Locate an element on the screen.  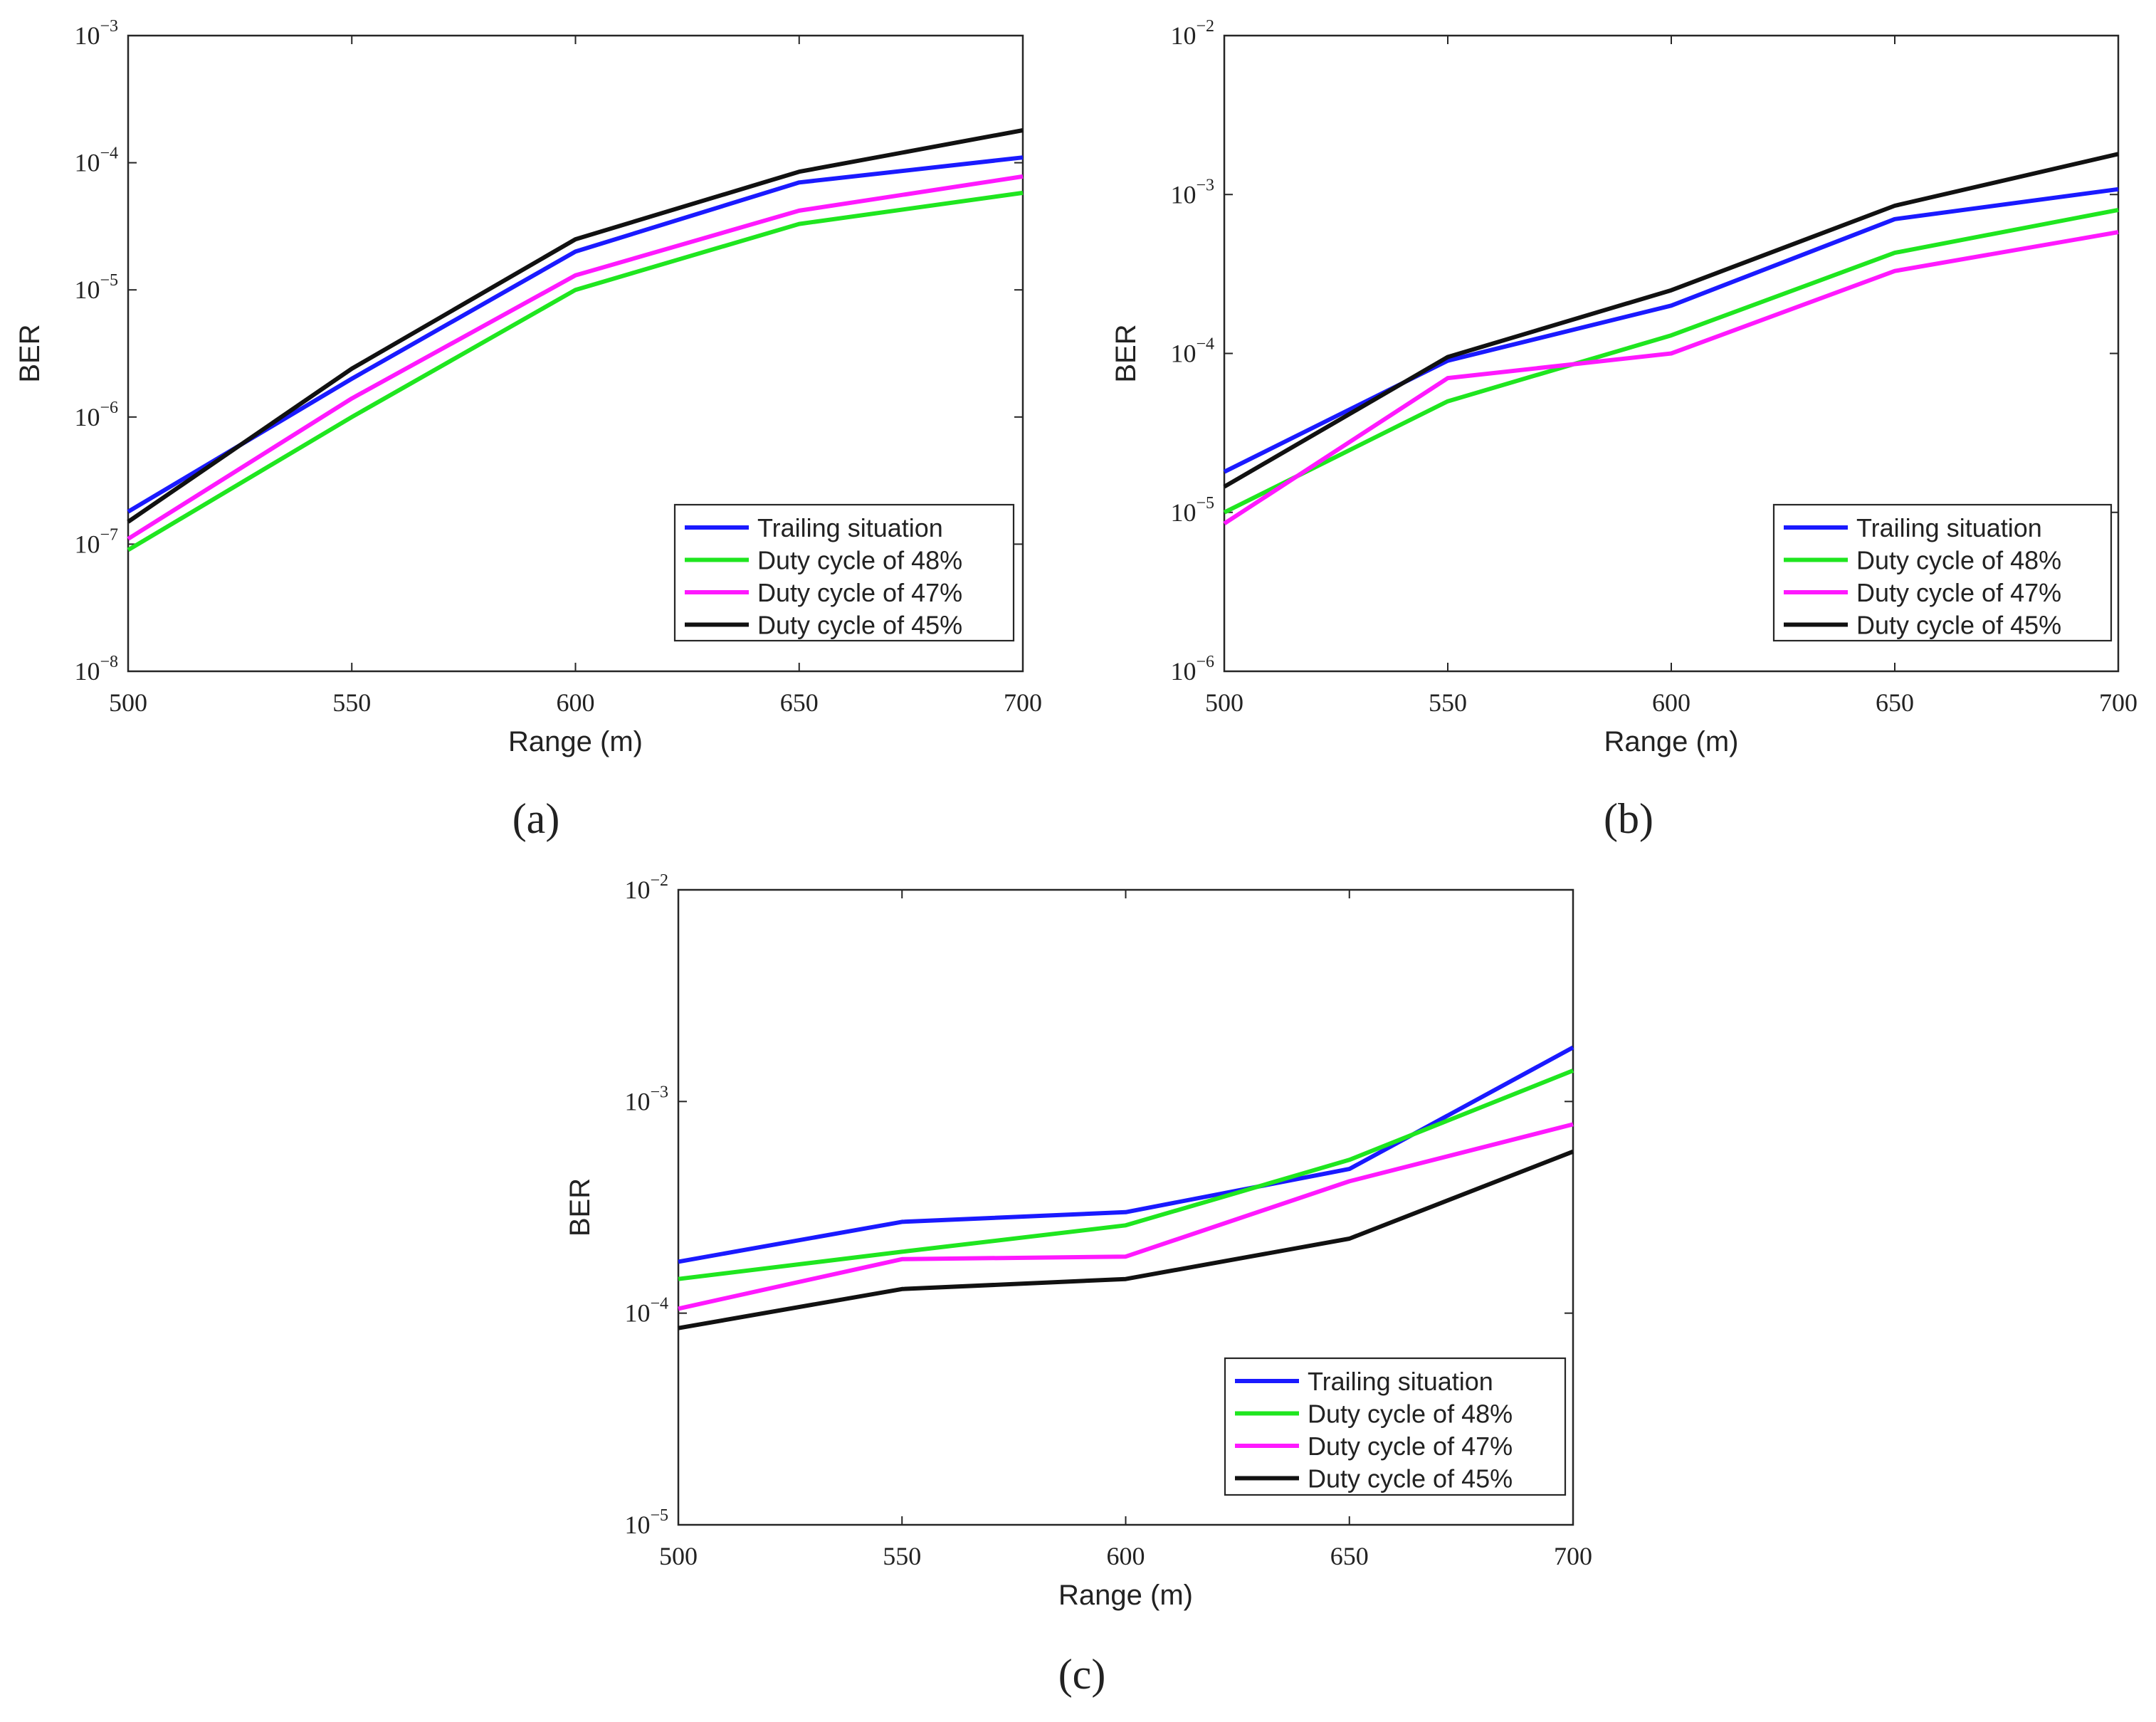
panel-caption: (c) is located at coordinates (1082, 1674).